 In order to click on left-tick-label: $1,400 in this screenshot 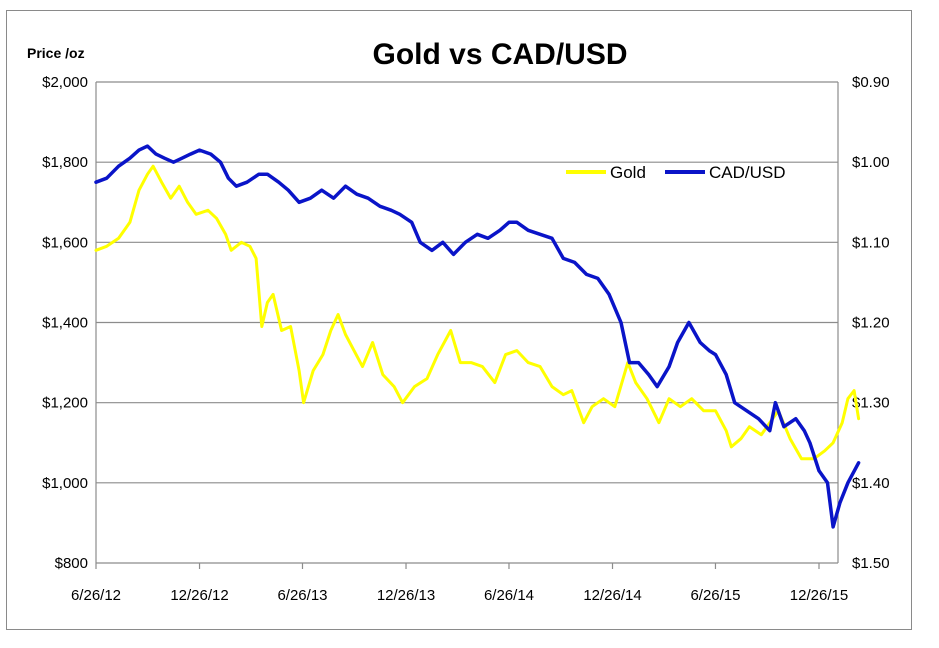, I will do `click(65, 323)`.